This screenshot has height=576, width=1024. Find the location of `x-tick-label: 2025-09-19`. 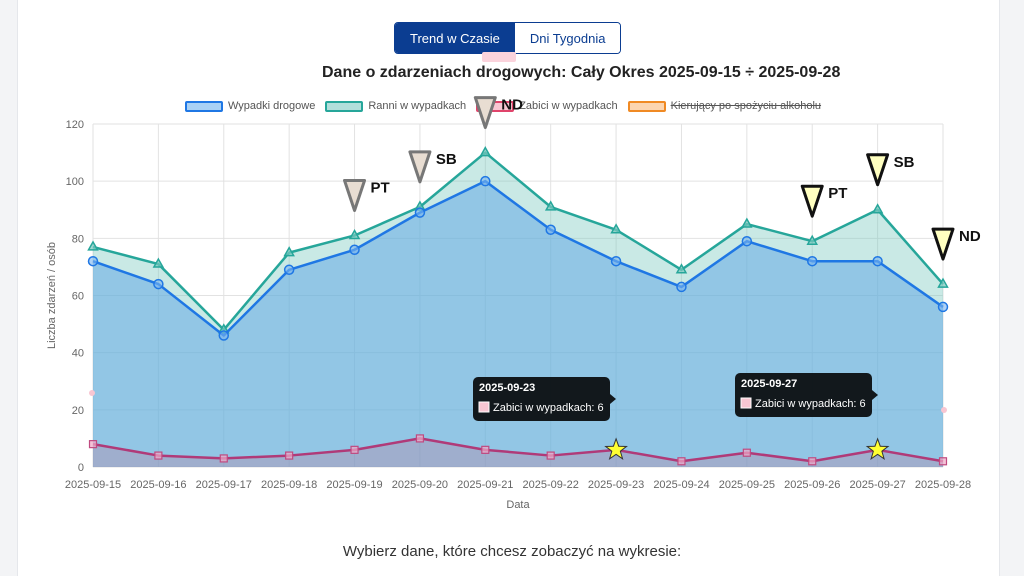

x-tick-label: 2025-09-19 is located at coordinates (354, 485).